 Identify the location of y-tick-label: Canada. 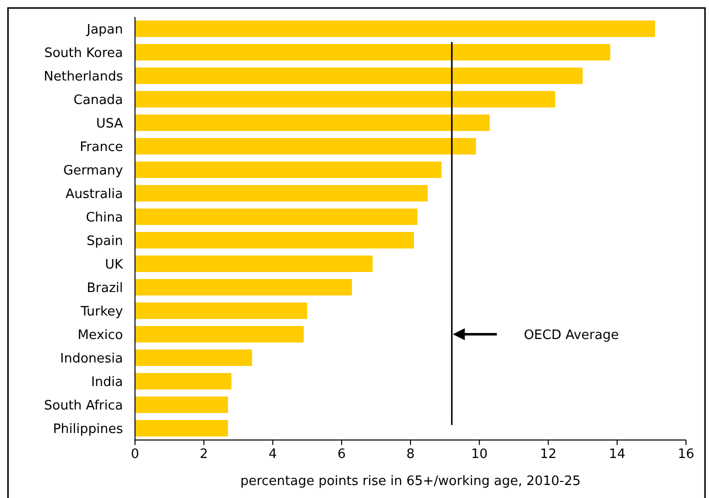
(98, 100).